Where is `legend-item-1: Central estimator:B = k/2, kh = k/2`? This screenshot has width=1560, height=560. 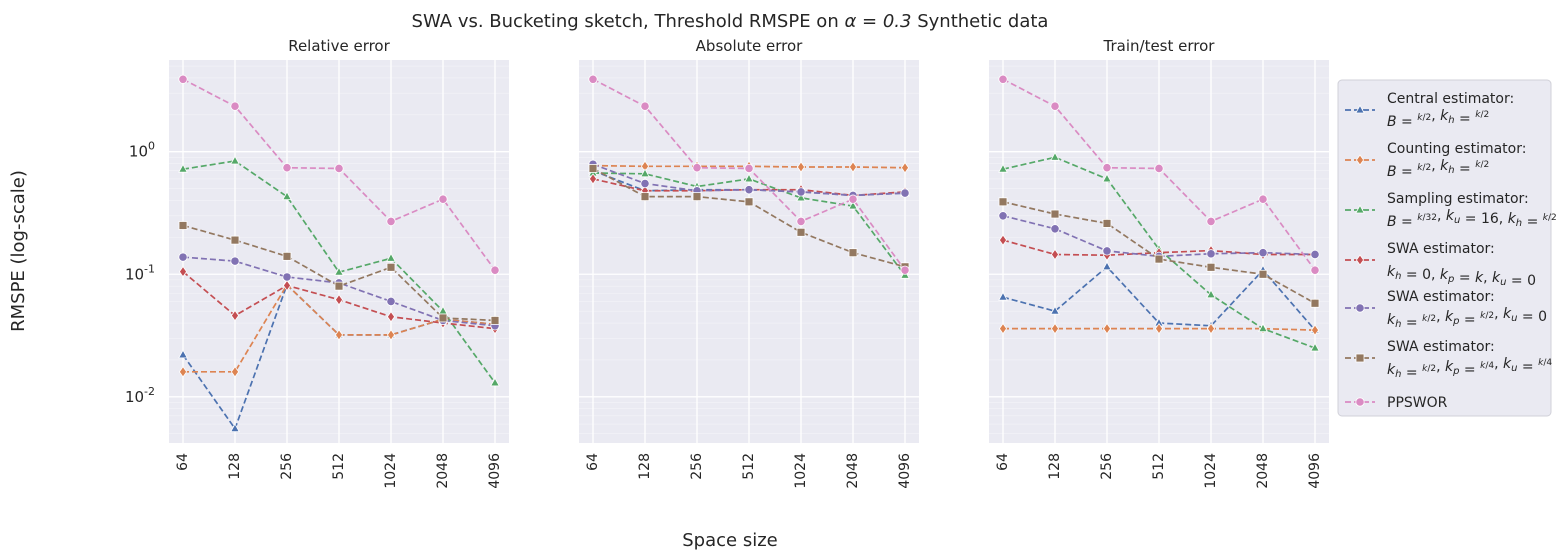 legend-item-1: Central estimator:B = k/2, kh = k/2 is located at coordinates (1429, 110).